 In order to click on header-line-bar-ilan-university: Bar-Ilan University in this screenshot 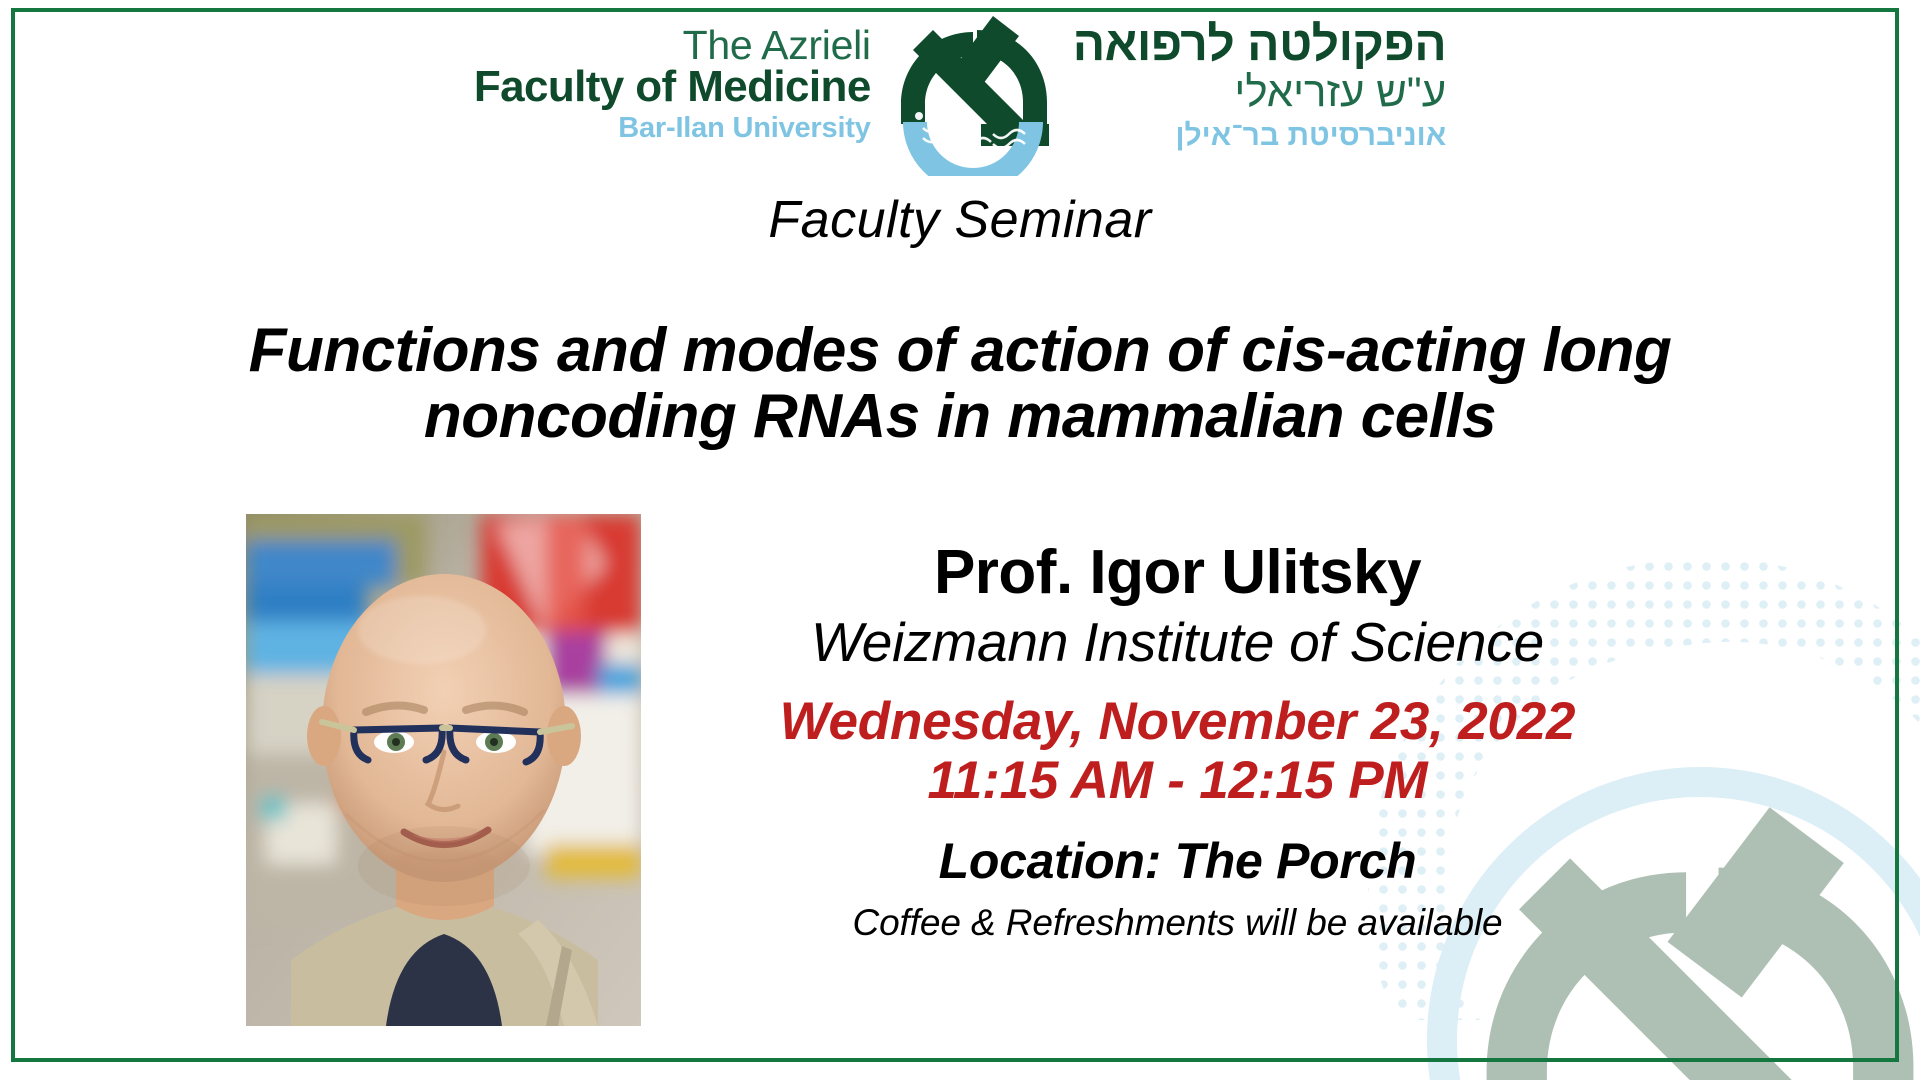, I will do `click(744, 127)`.